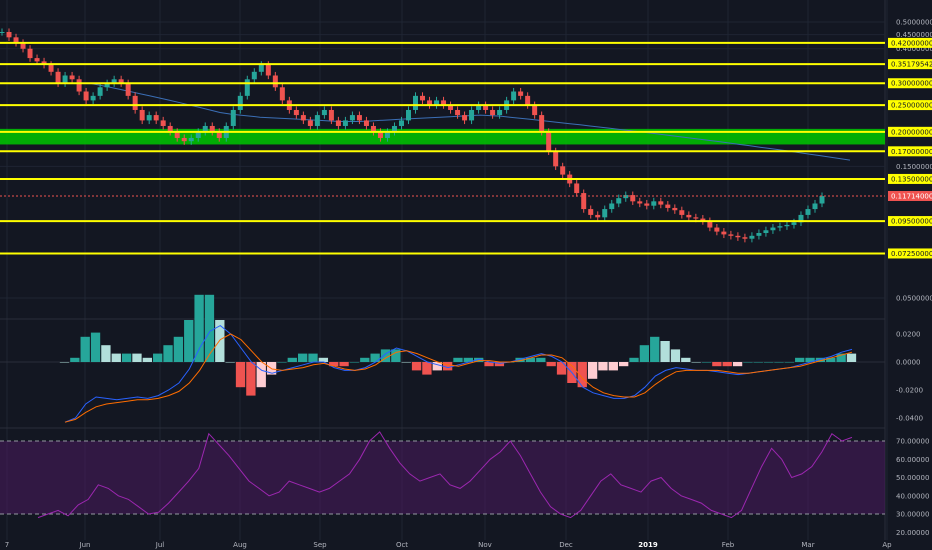  What do you see at coordinates (911, 84) in the screenshot?
I see `level-label: 0.30000000` at bounding box center [911, 84].